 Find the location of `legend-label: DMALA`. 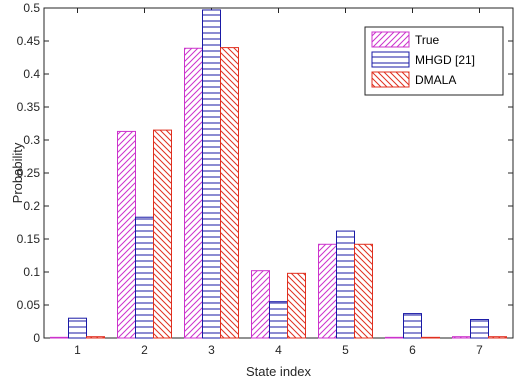

legend-label: DMALA is located at coordinates (435, 80).